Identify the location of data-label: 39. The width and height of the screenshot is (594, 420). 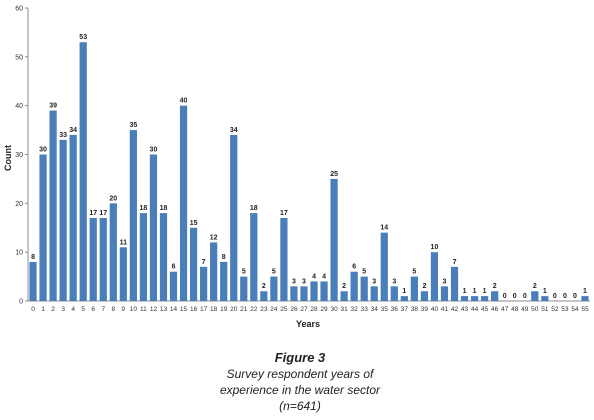
(53, 106).